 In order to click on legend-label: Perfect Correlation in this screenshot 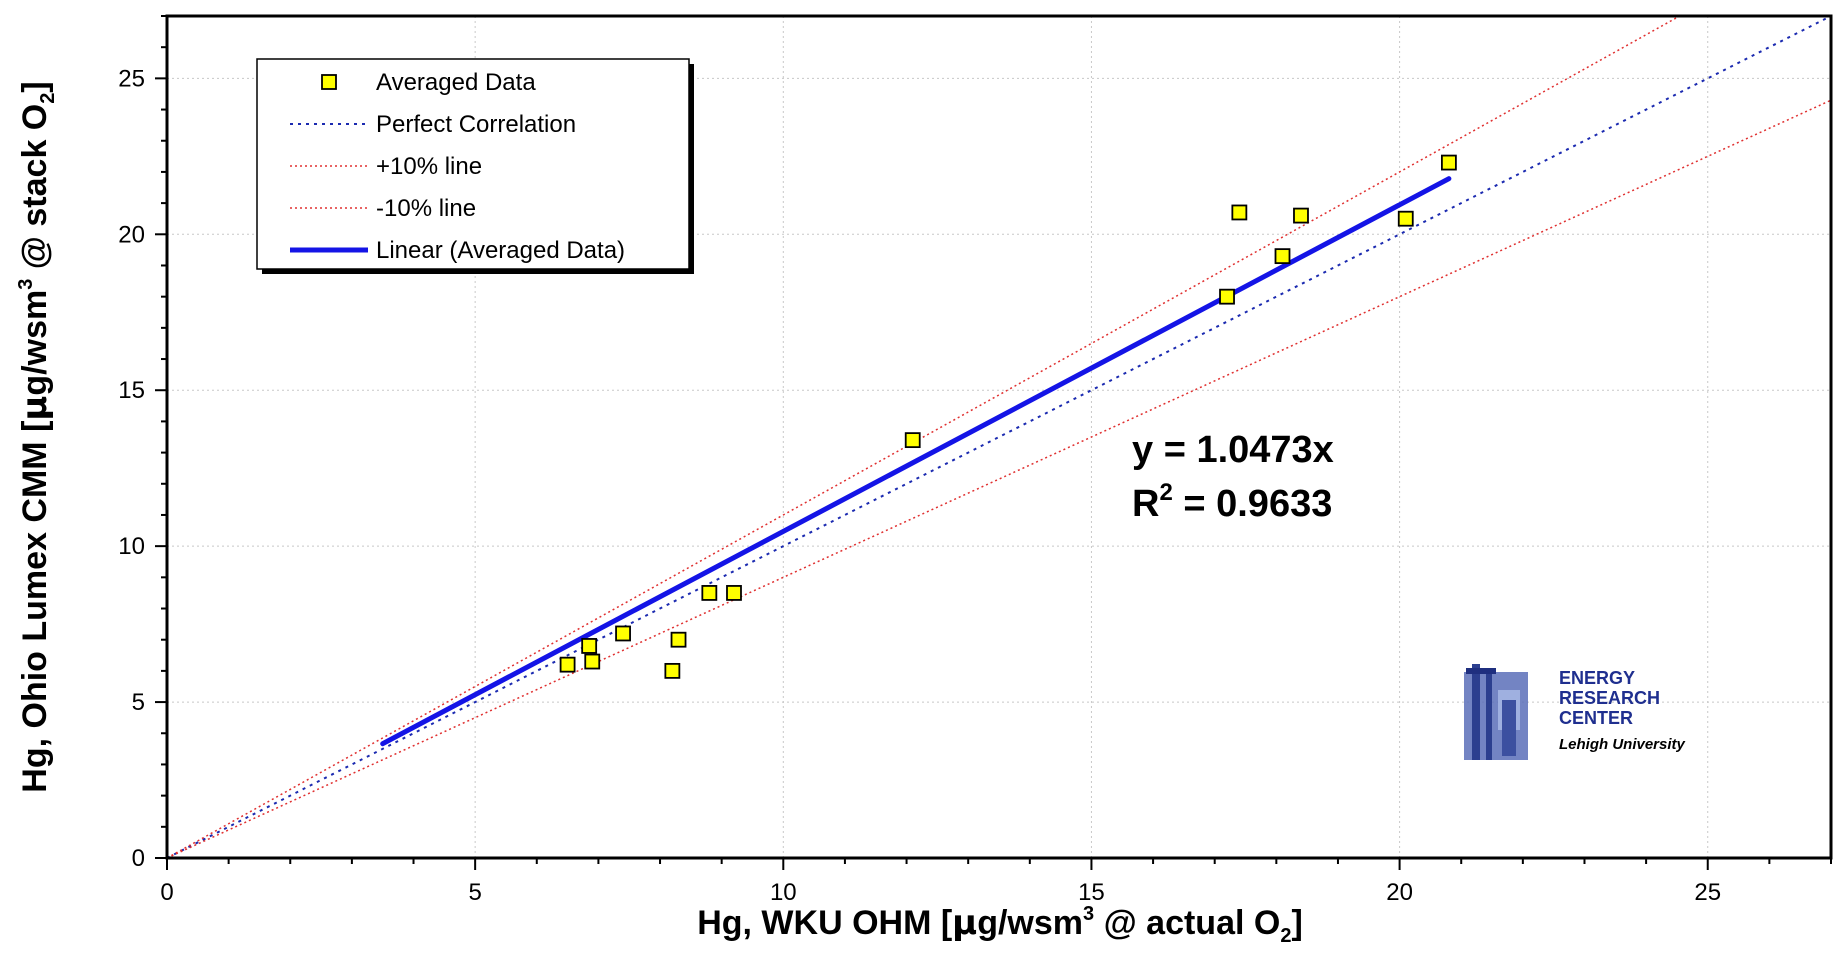, I will do `click(476, 124)`.